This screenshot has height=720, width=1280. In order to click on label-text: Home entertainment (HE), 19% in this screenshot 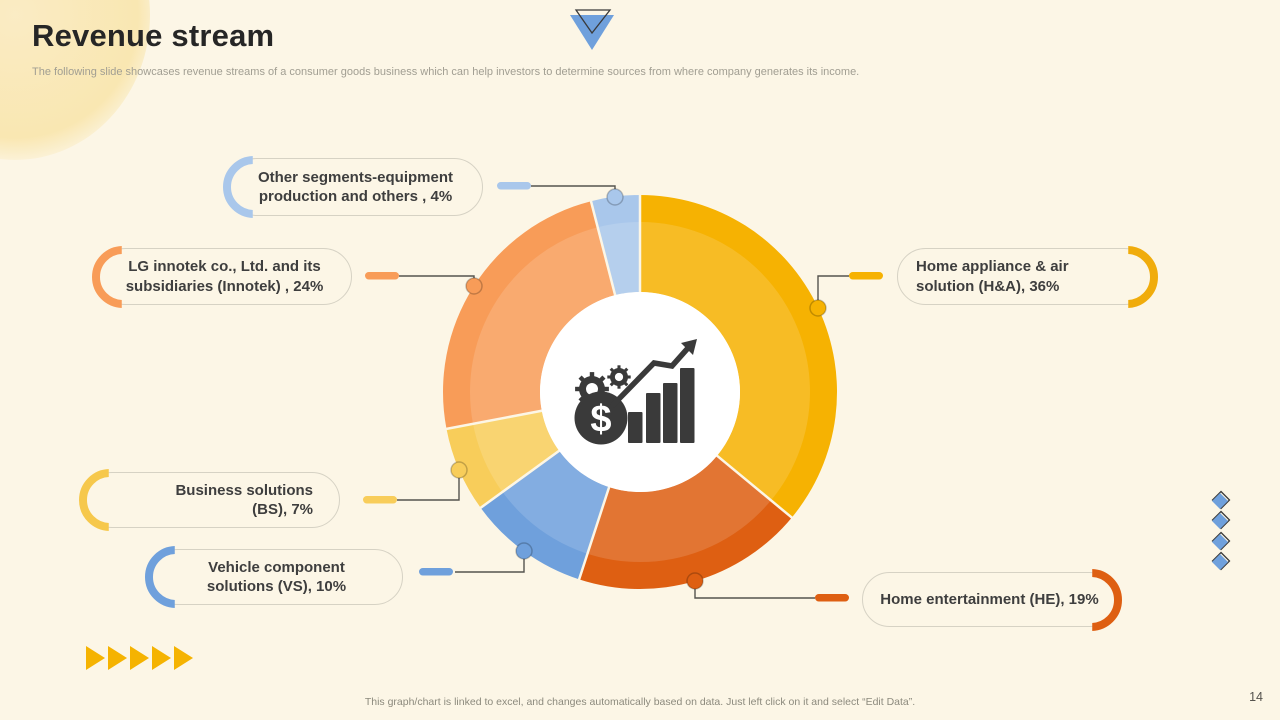, I will do `click(989, 599)`.